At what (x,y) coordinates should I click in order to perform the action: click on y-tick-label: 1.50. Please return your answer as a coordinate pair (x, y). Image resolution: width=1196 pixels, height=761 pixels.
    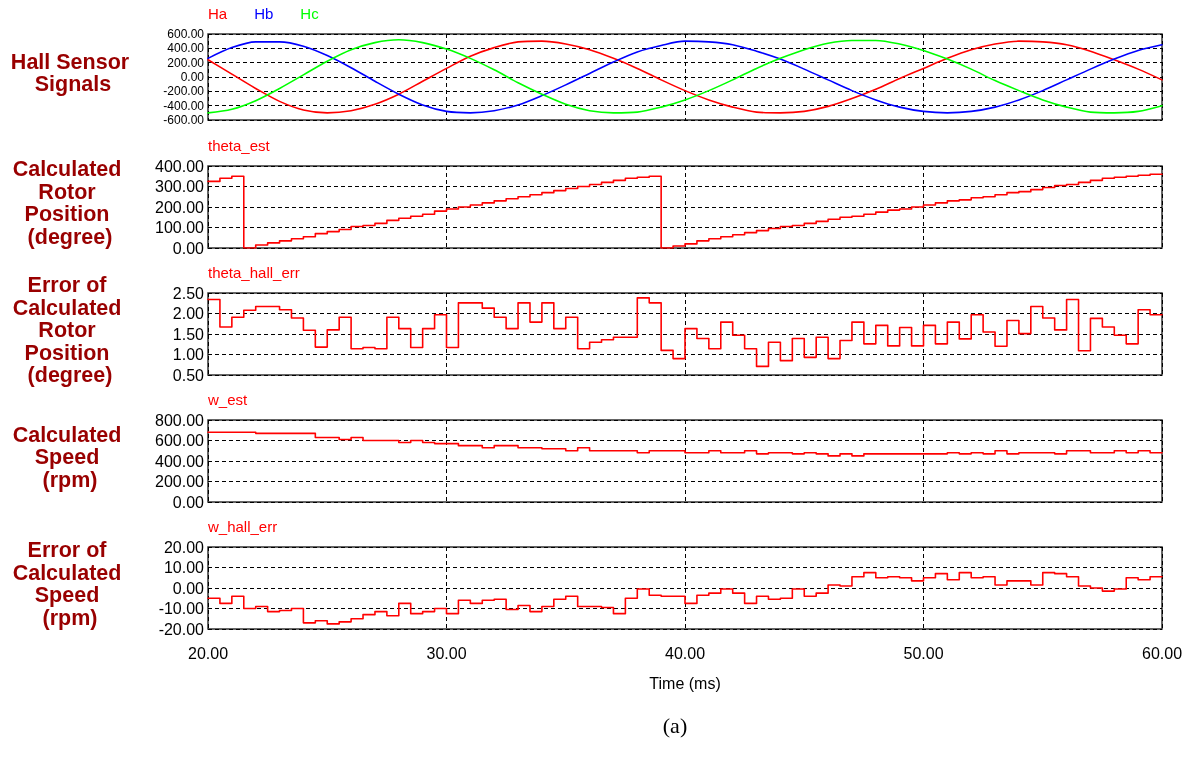
    Looking at the image, I should click on (188, 334).